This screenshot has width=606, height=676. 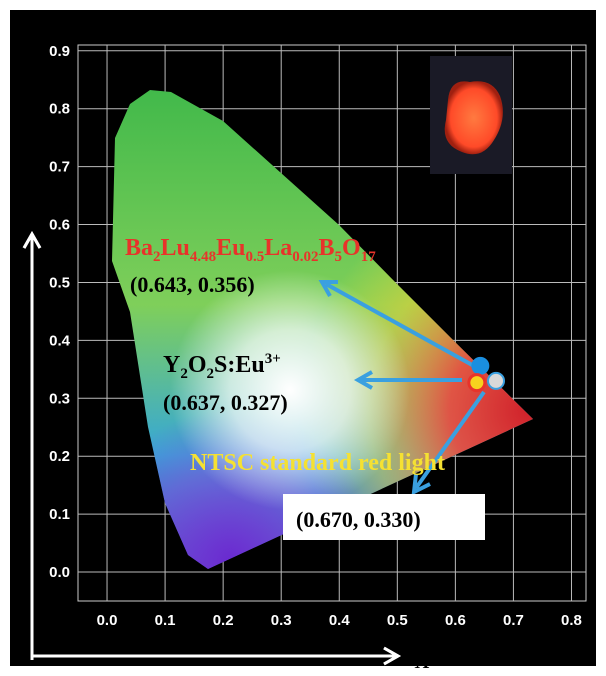 What do you see at coordinates (281, 620) in the screenshot?
I see `x-tick-label: 0.3` at bounding box center [281, 620].